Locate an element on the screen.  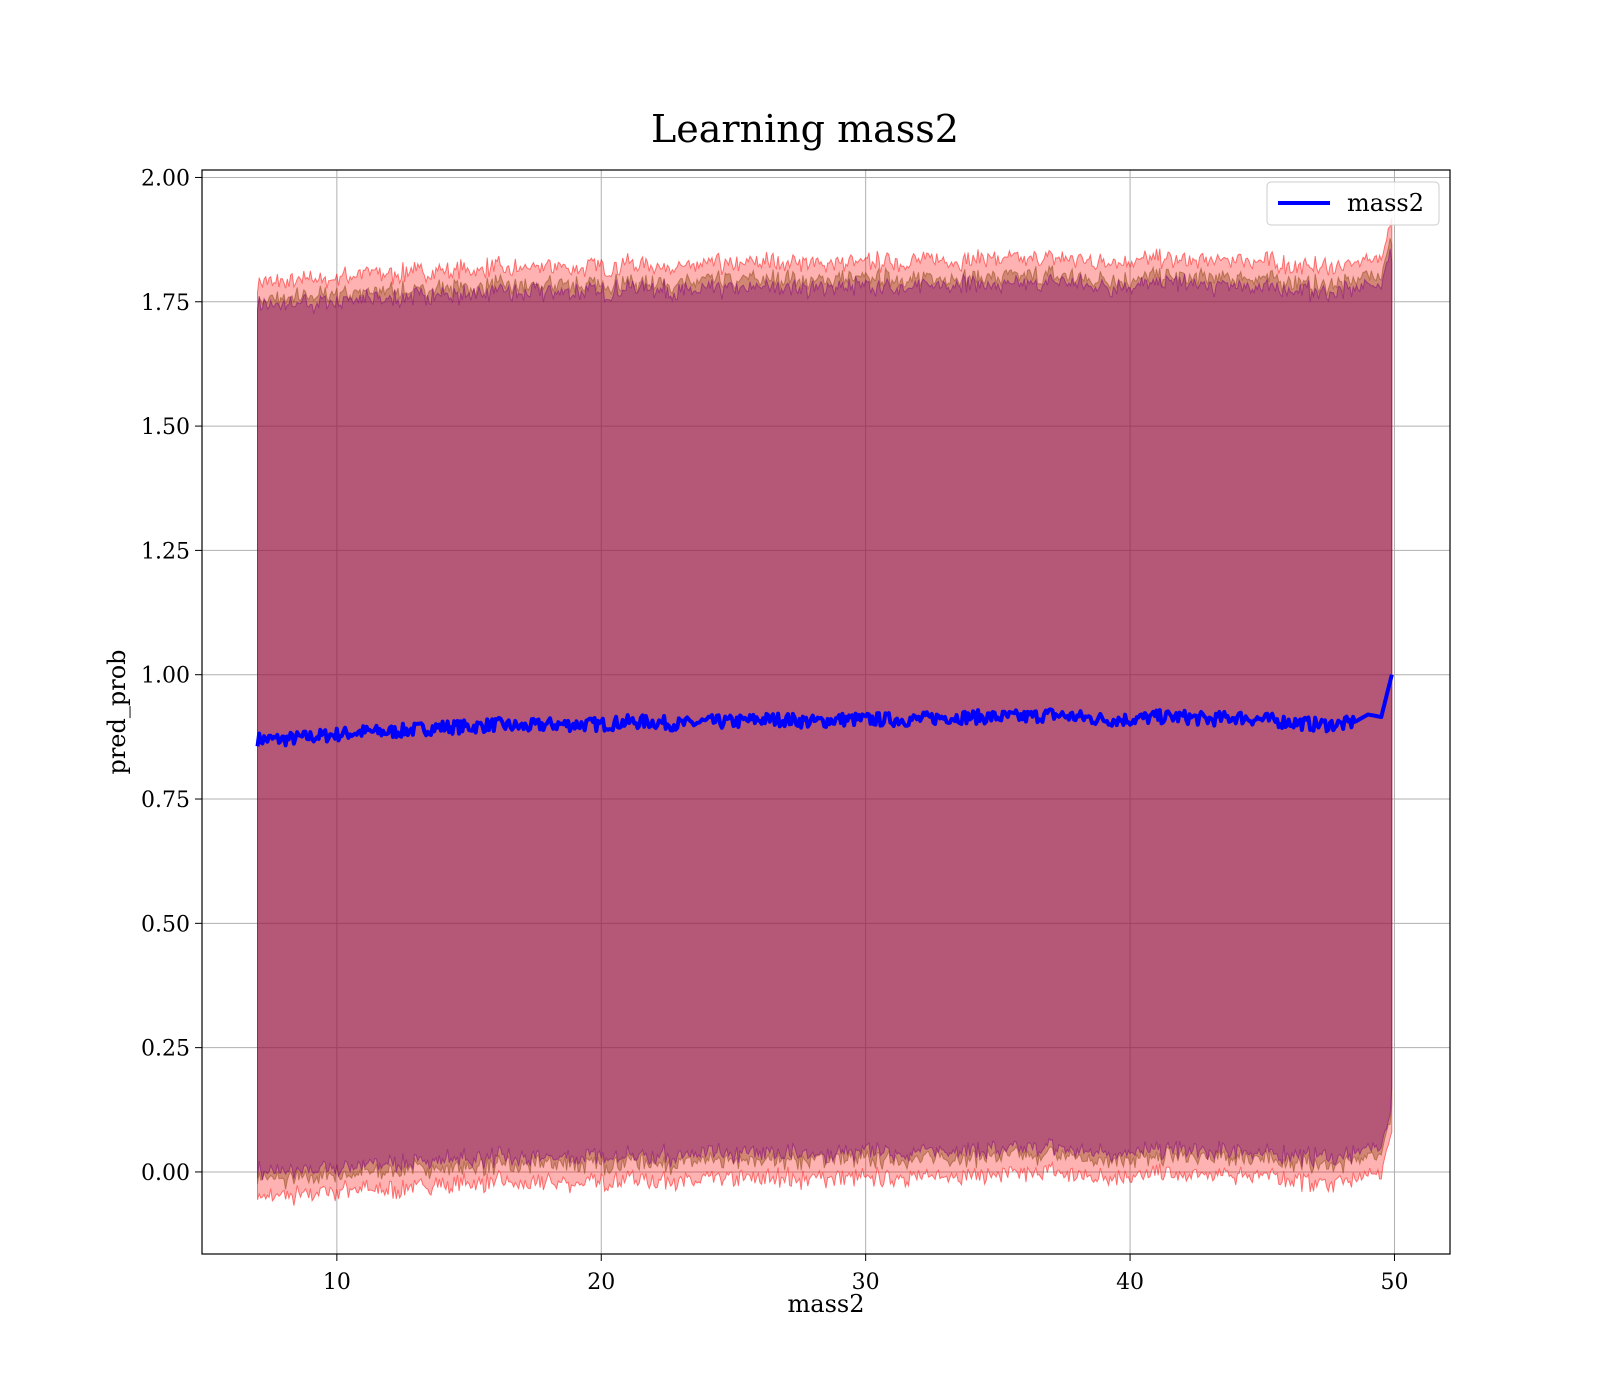
y-axis-label: pred_prob is located at coordinates (117, 711).